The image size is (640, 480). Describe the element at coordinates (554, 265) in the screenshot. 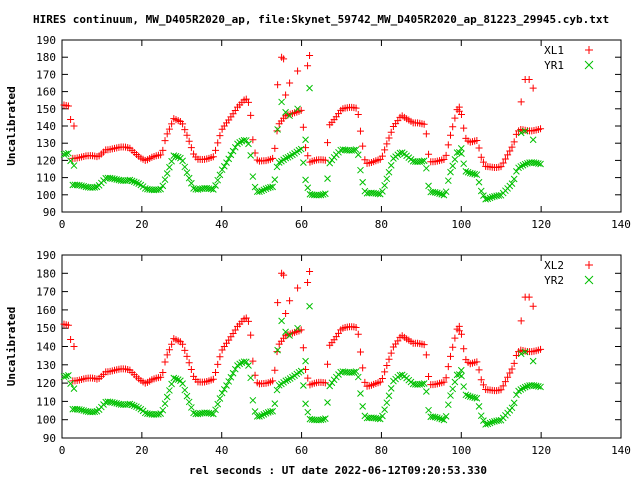

I see `legend-label: XL2` at that location.